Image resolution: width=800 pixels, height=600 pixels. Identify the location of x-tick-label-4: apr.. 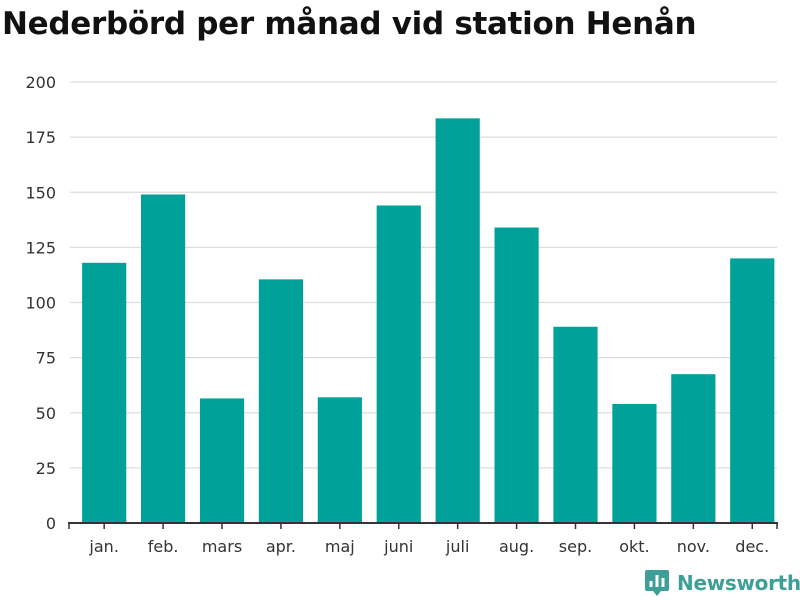
(281, 546).